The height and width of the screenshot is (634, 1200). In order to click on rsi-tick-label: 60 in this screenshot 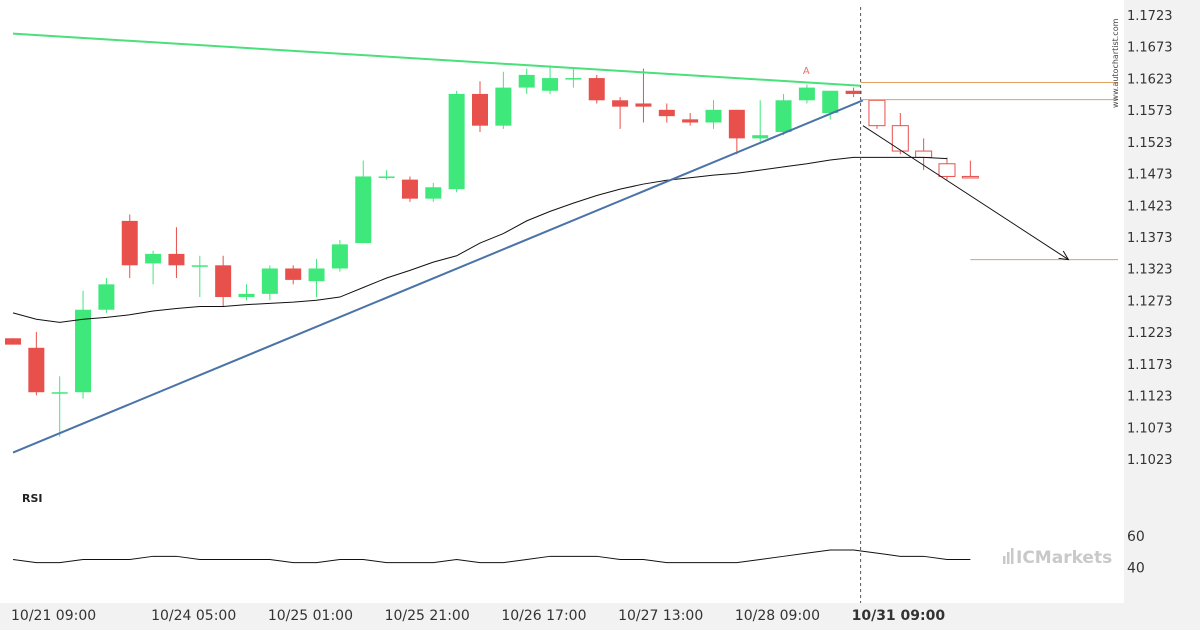, I will do `click(1136, 537)`.